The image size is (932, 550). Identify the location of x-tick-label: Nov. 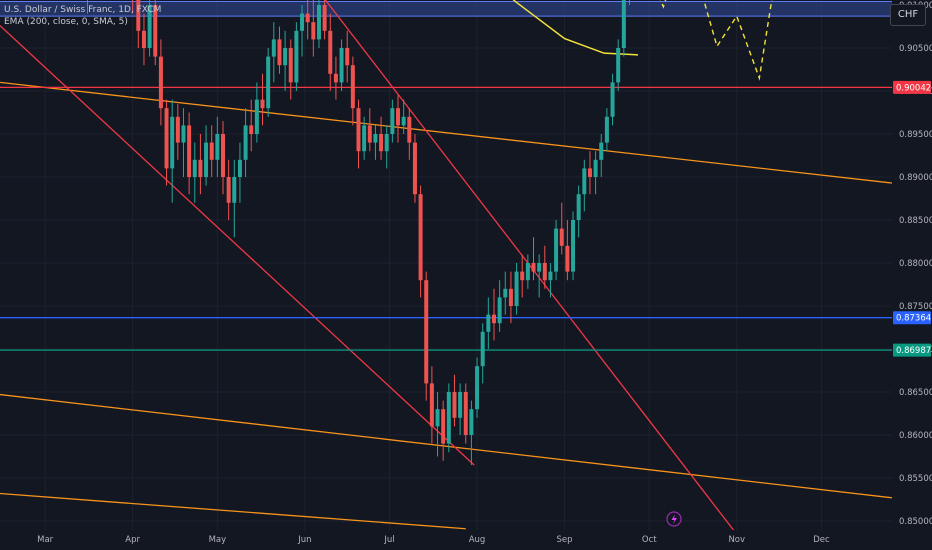
(736, 540).